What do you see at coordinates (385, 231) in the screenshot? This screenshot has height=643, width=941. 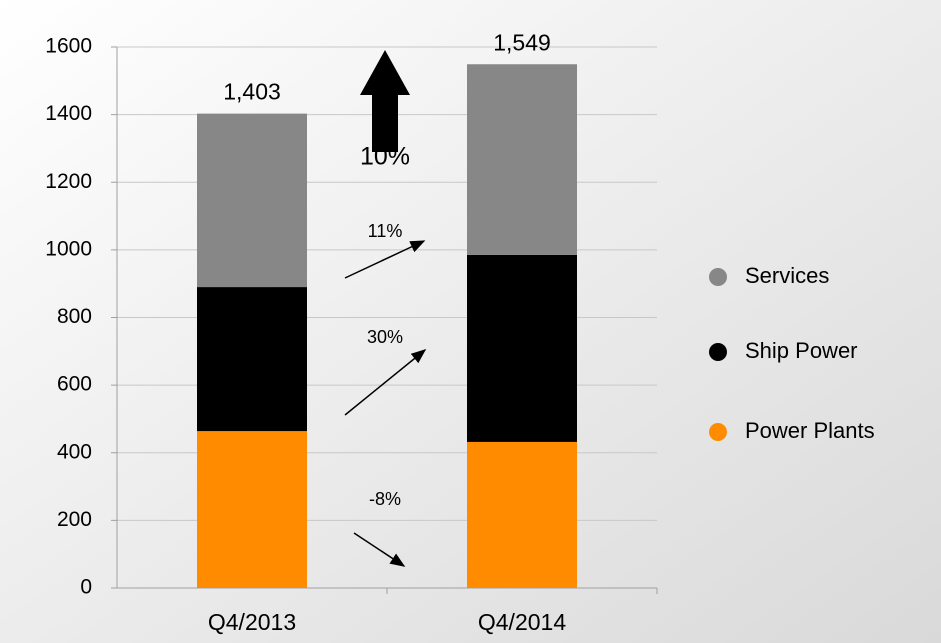 I see `annotation: 11%` at bounding box center [385, 231].